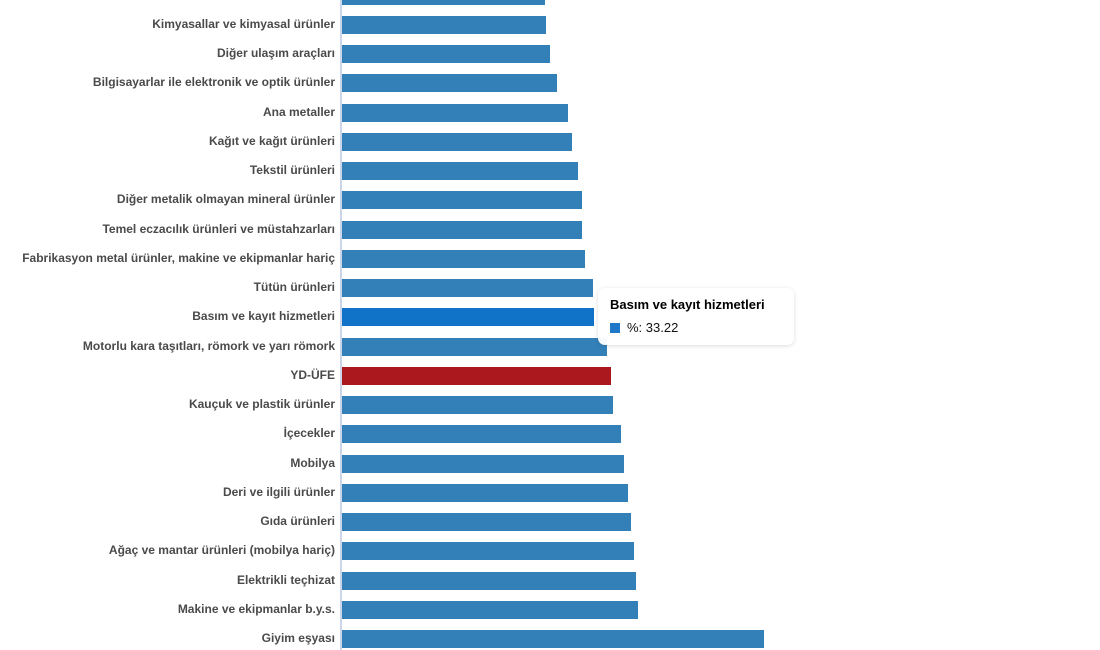 The width and height of the screenshot is (1100, 650). I want to click on bar-yd-ufe, so click(476, 375).